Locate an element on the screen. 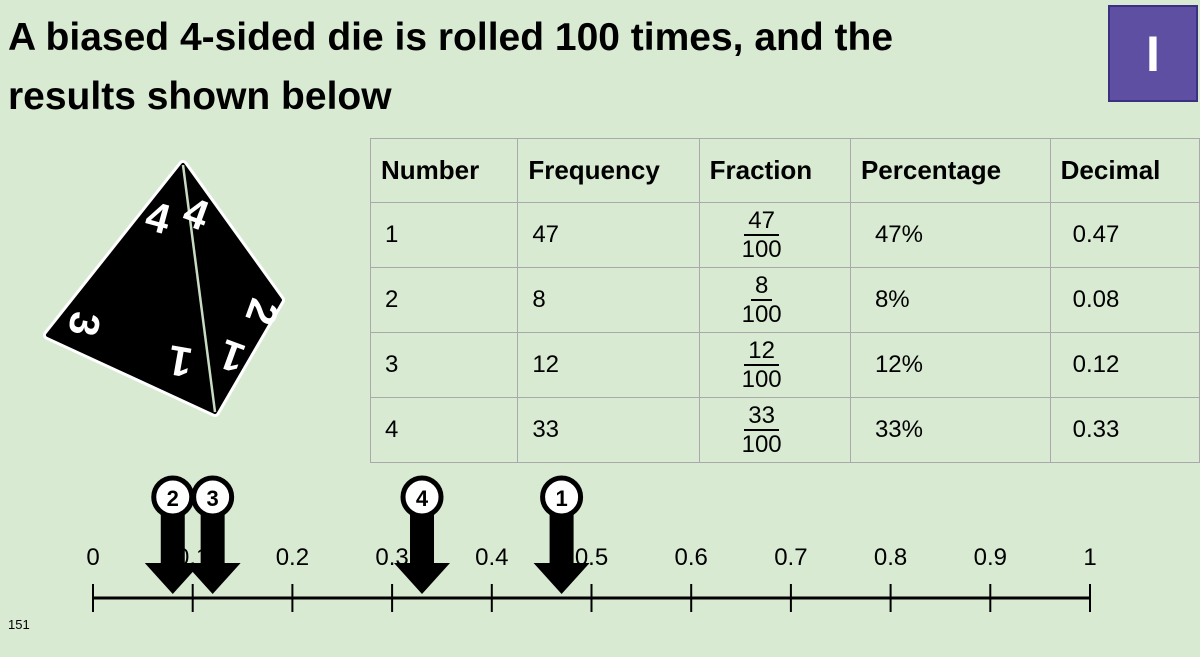 This screenshot has width=1200, height=657. cell: 3 is located at coordinates (444, 365).